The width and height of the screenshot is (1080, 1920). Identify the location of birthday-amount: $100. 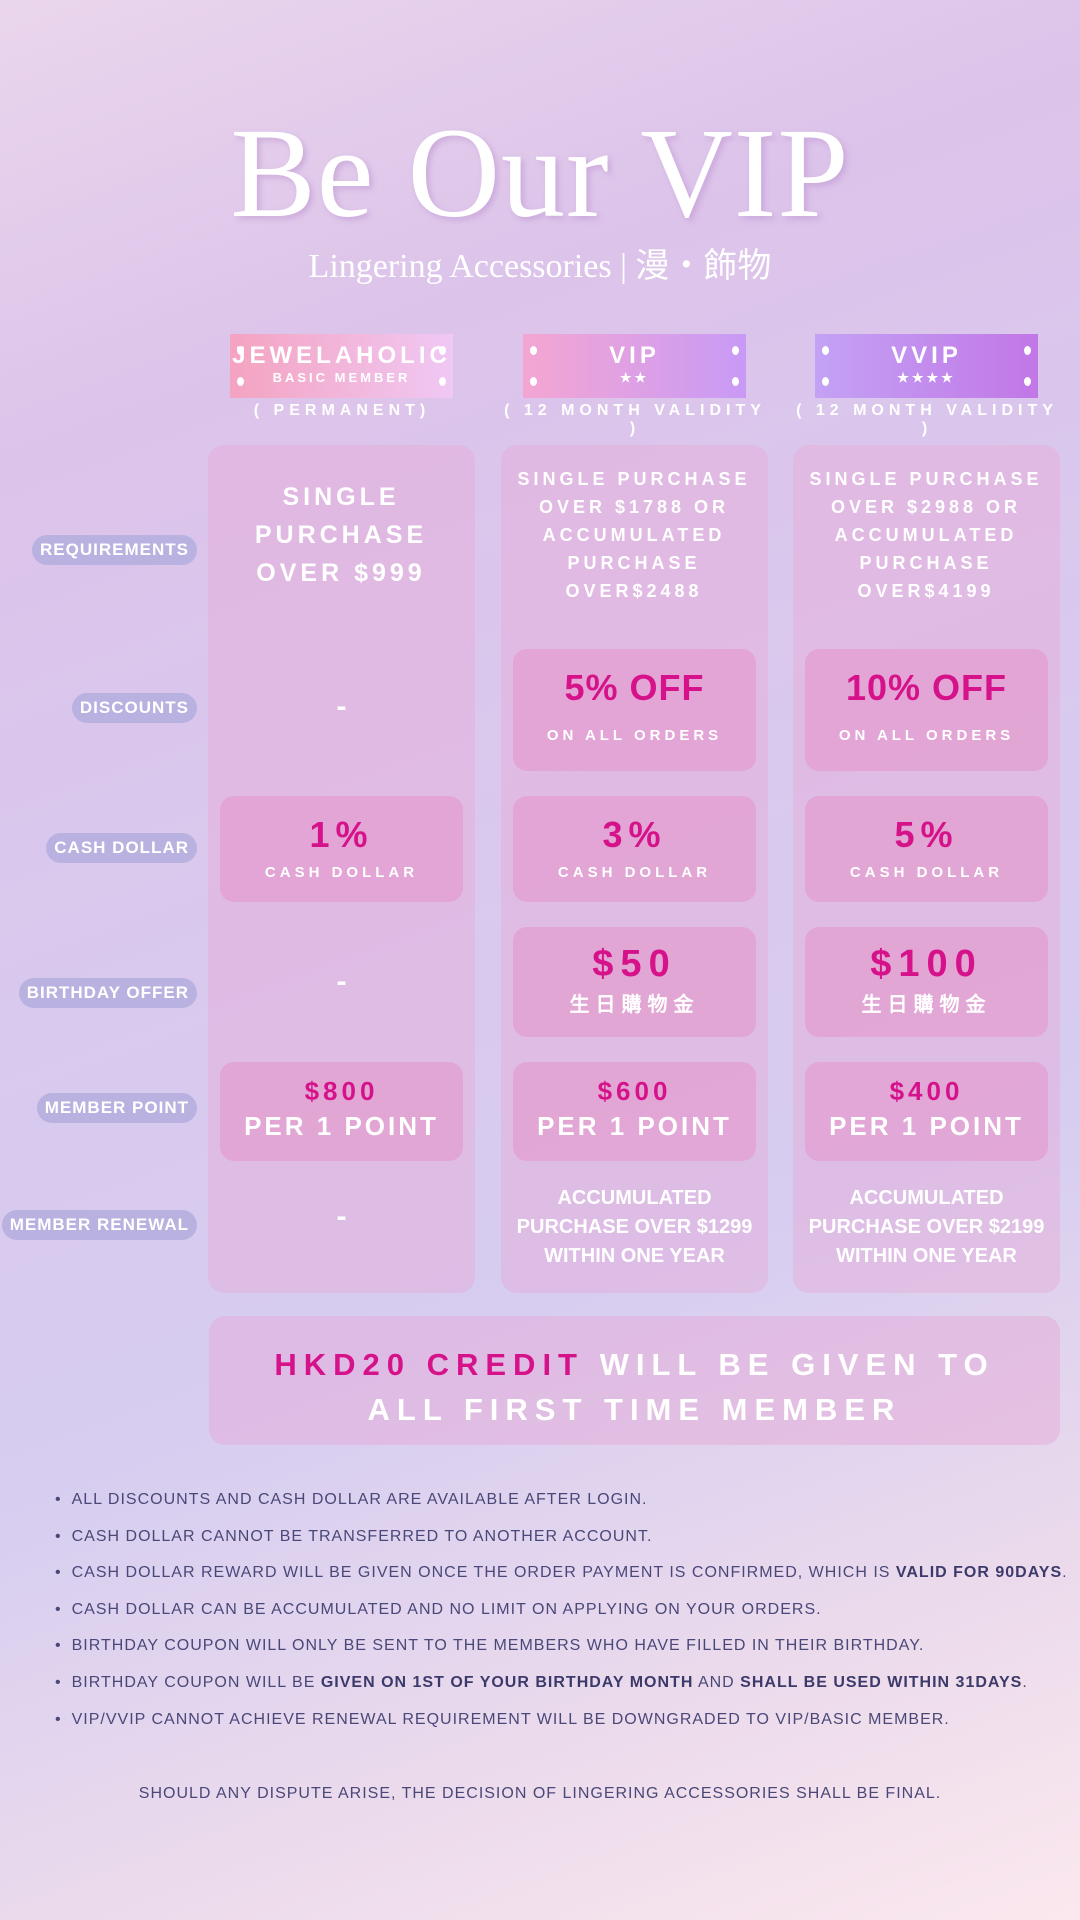
(926, 964).